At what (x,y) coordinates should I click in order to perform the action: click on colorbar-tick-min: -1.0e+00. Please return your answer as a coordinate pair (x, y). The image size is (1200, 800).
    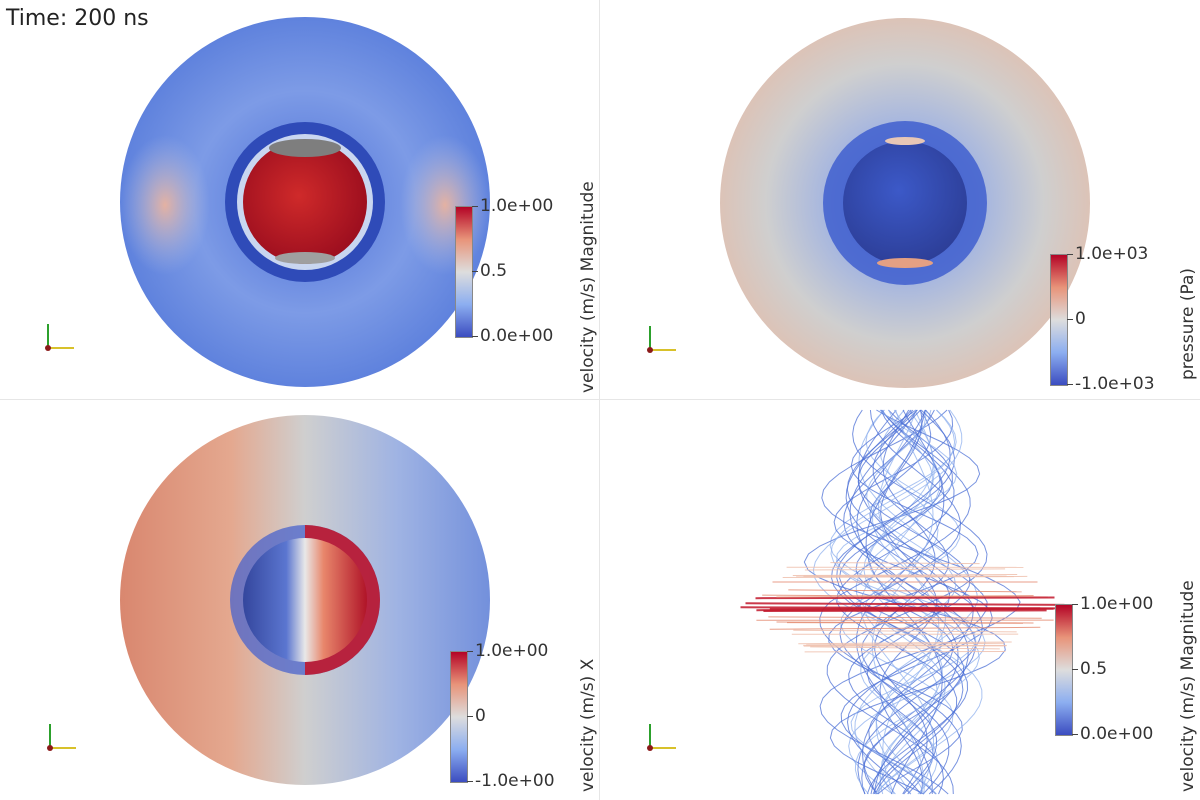
    Looking at the image, I should click on (515, 781).